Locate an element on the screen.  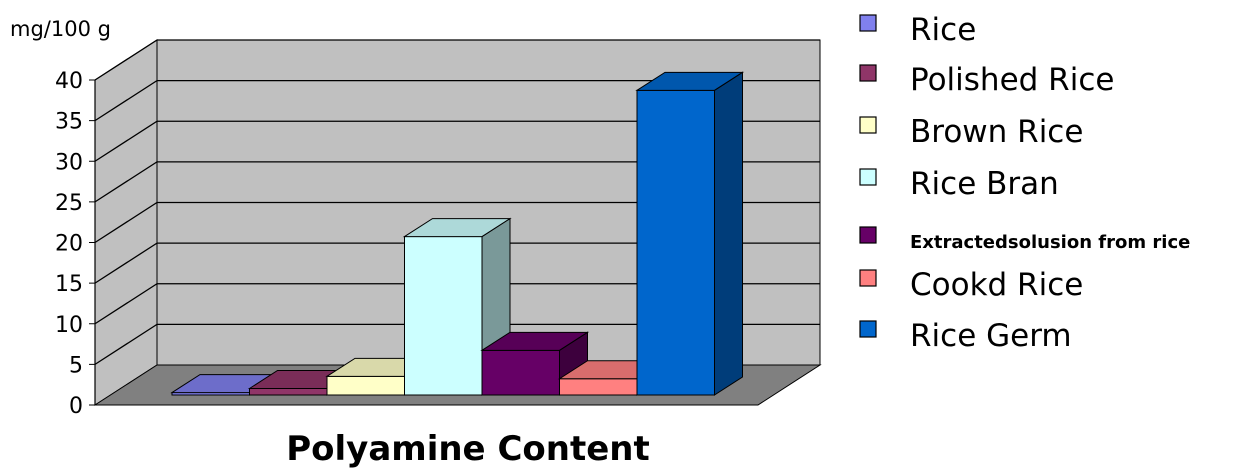
y-tick-label: 0 is located at coordinates (76, 406).